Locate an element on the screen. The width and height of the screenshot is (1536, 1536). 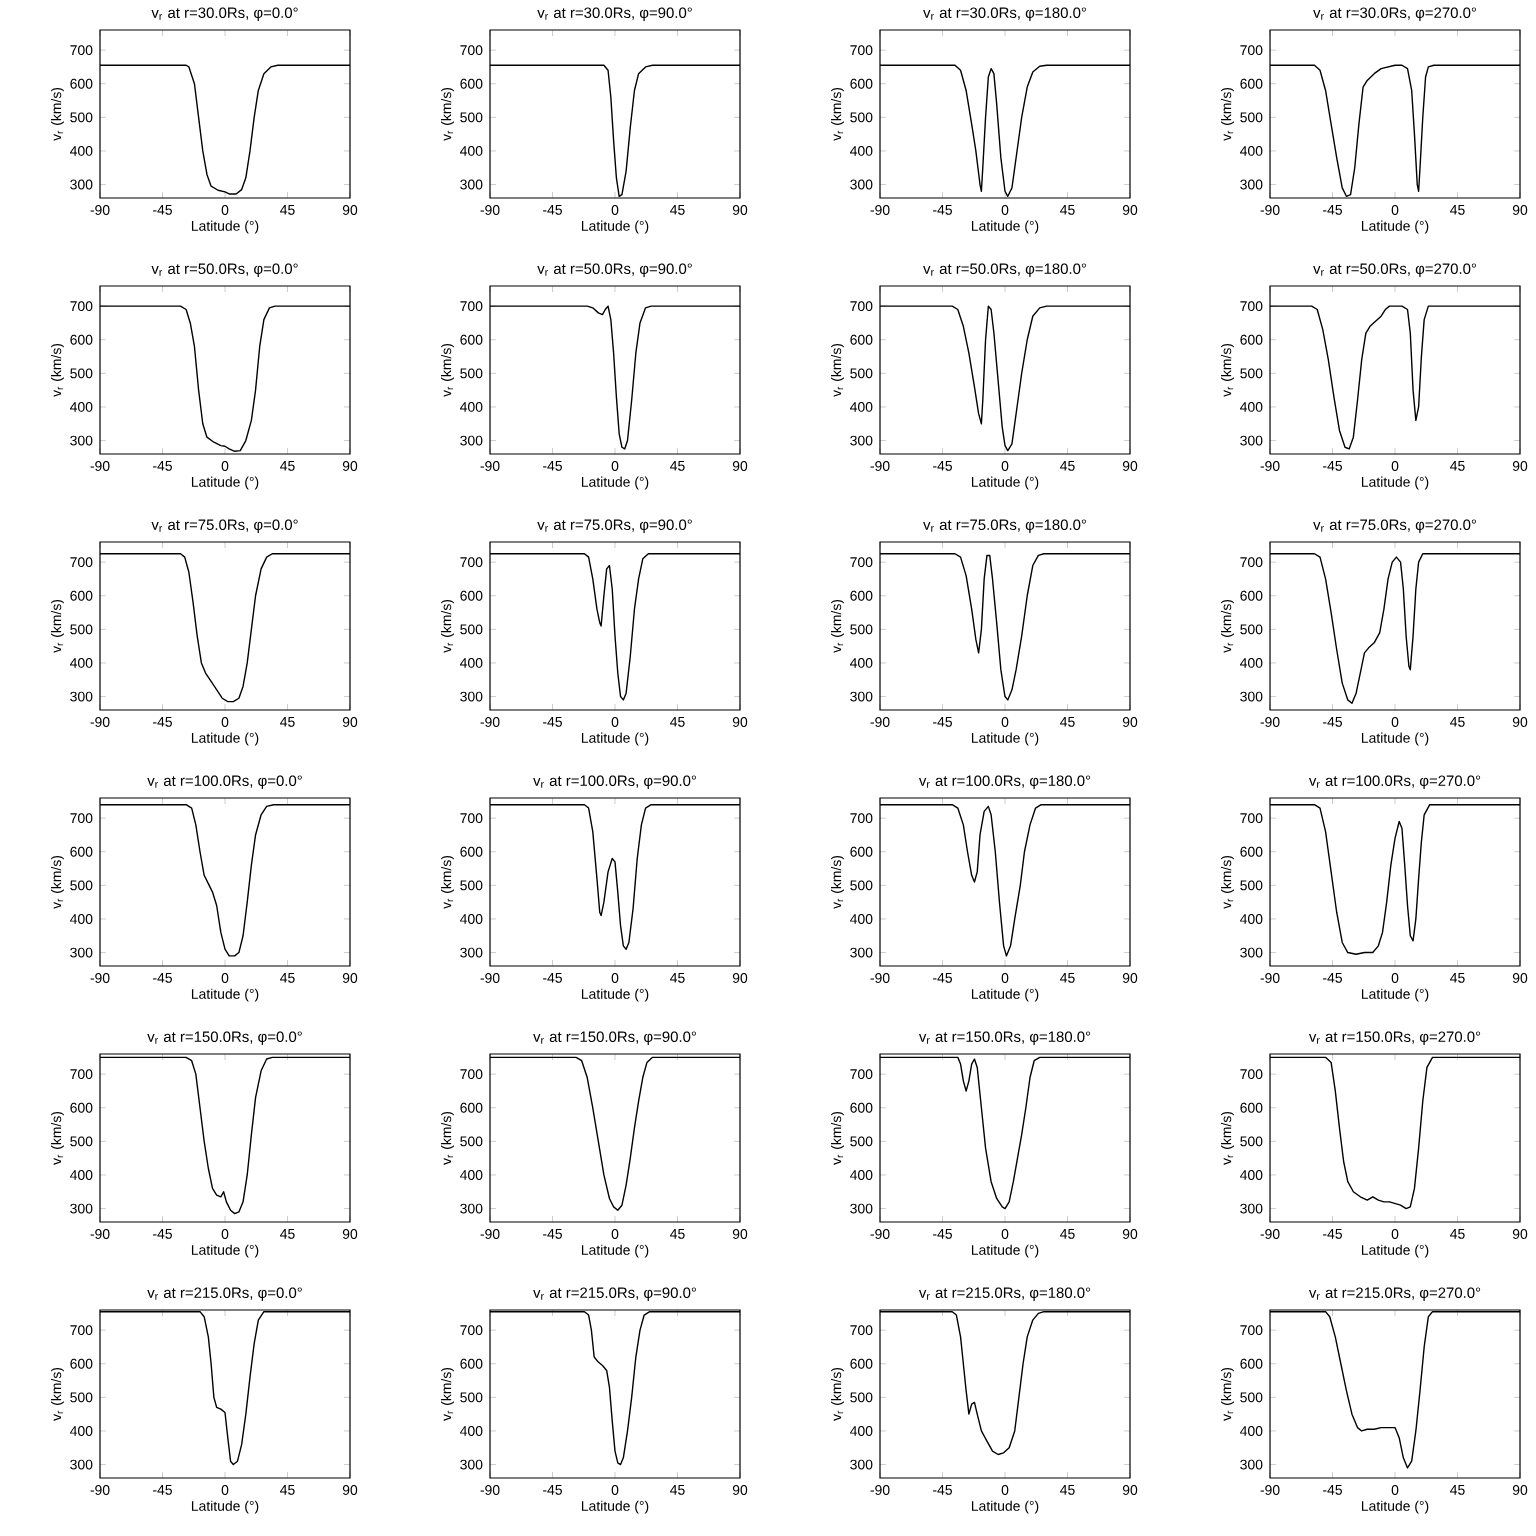
line-series is located at coordinates (225, 1135).